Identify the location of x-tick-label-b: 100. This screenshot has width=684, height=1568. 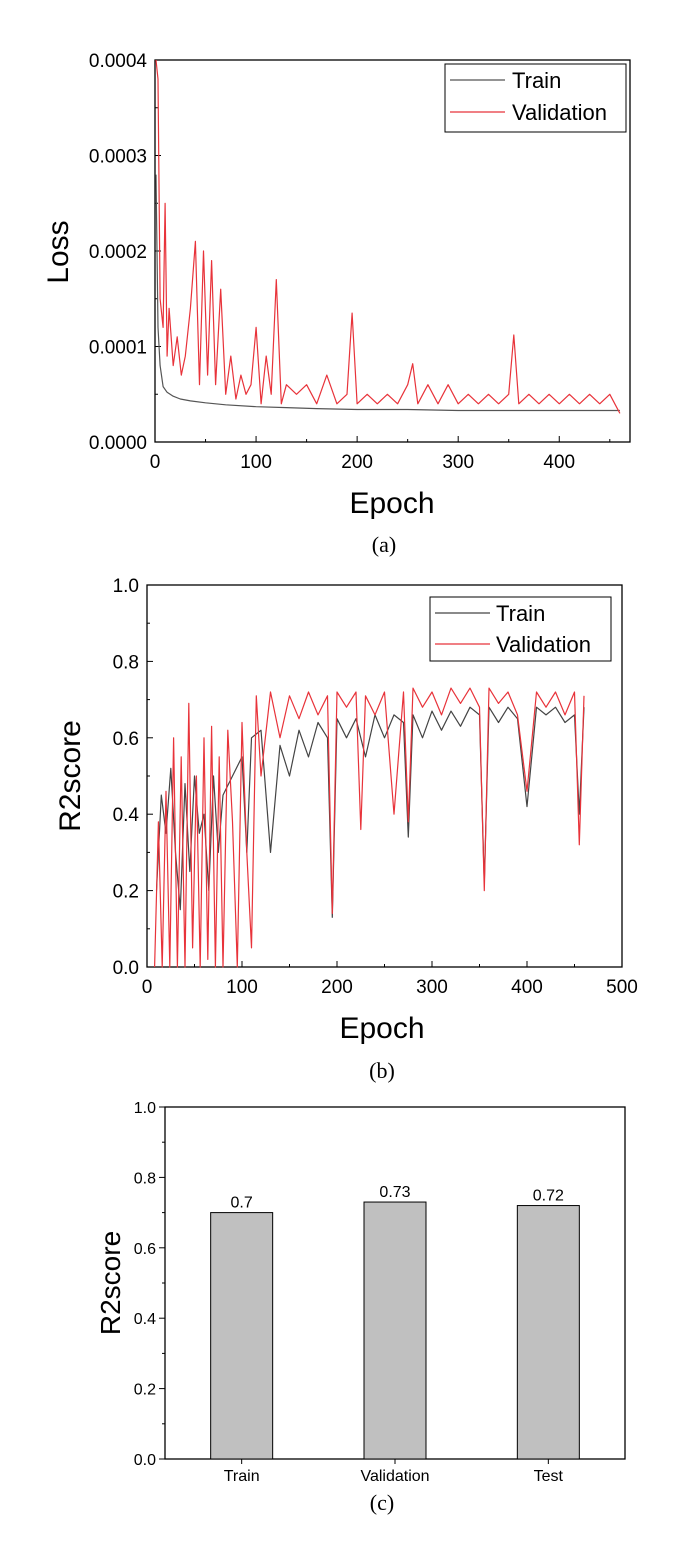
(242, 987).